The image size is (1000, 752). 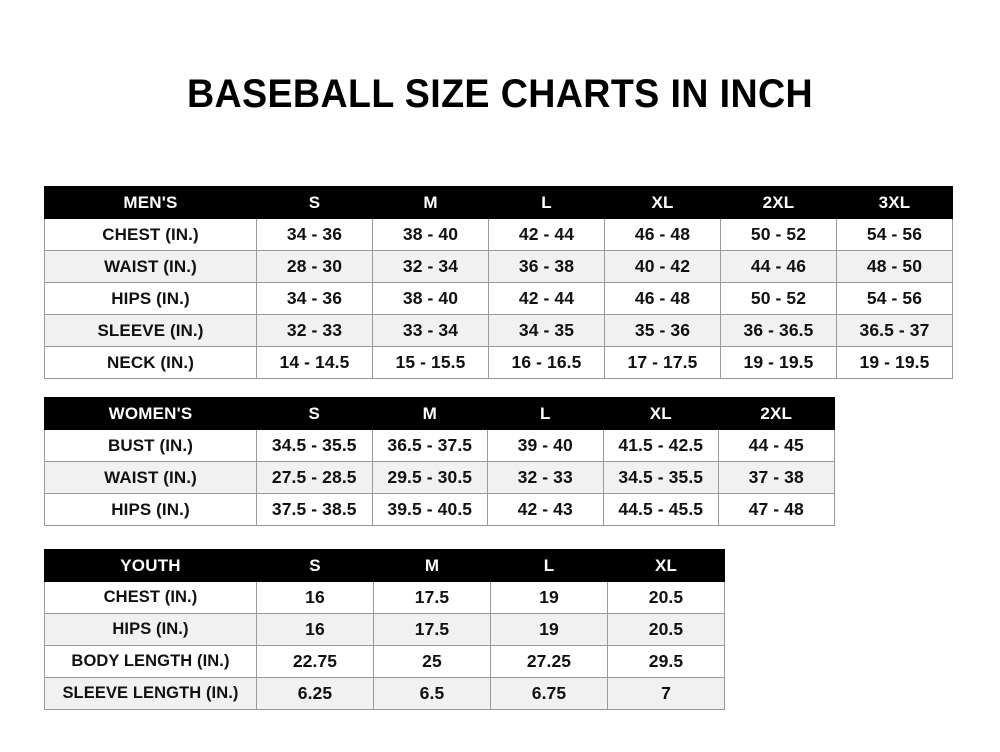 I want to click on womens-cell-value: 39 - 40, so click(x=545, y=445).